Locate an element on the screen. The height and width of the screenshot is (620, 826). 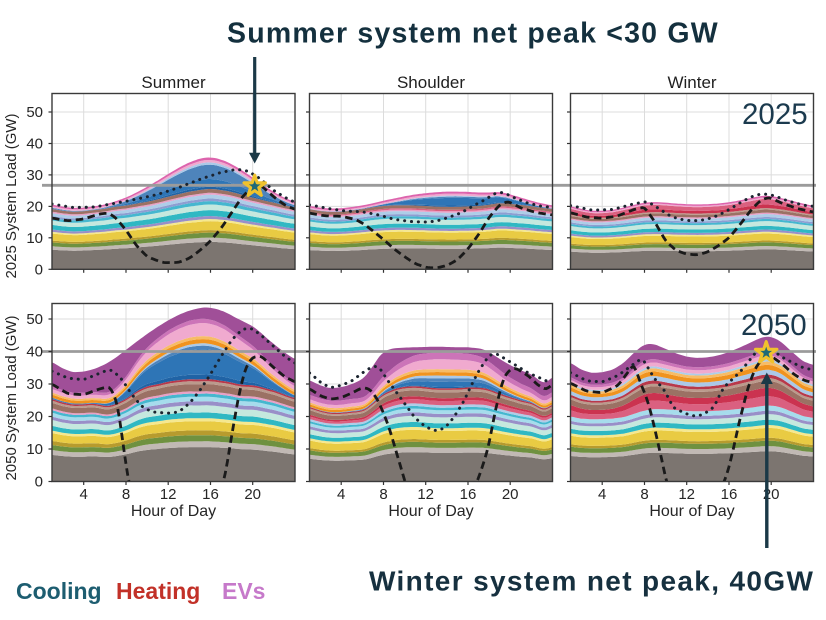
svg-text: 2025 System Load (GW) is located at coordinates (11, 195).